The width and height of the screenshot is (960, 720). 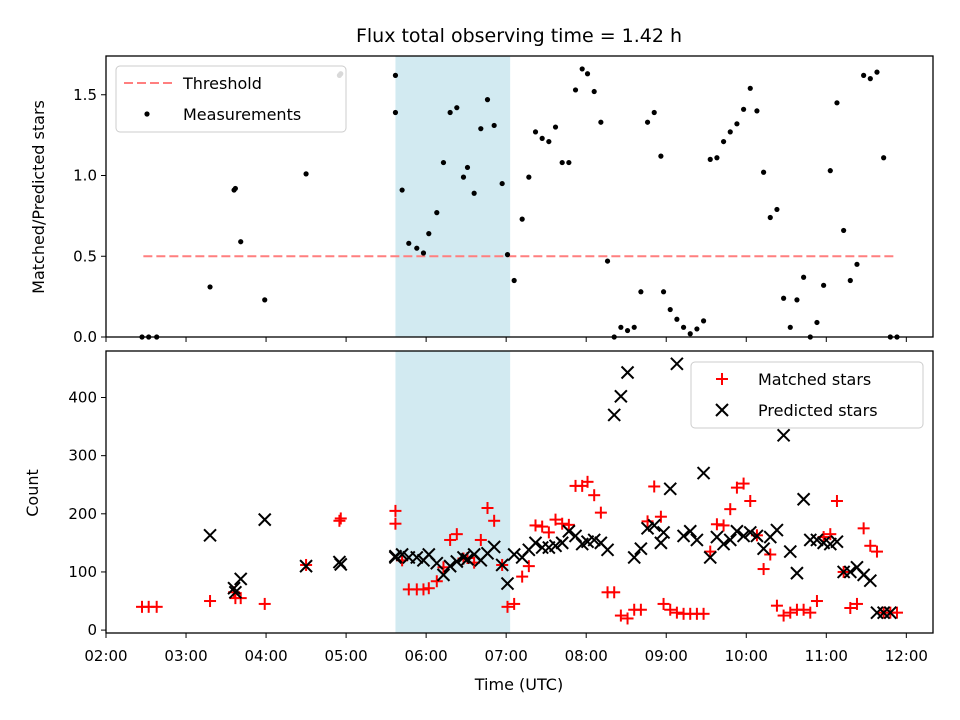 I want to click on bottom-highlight-span, so click(x=453, y=492).